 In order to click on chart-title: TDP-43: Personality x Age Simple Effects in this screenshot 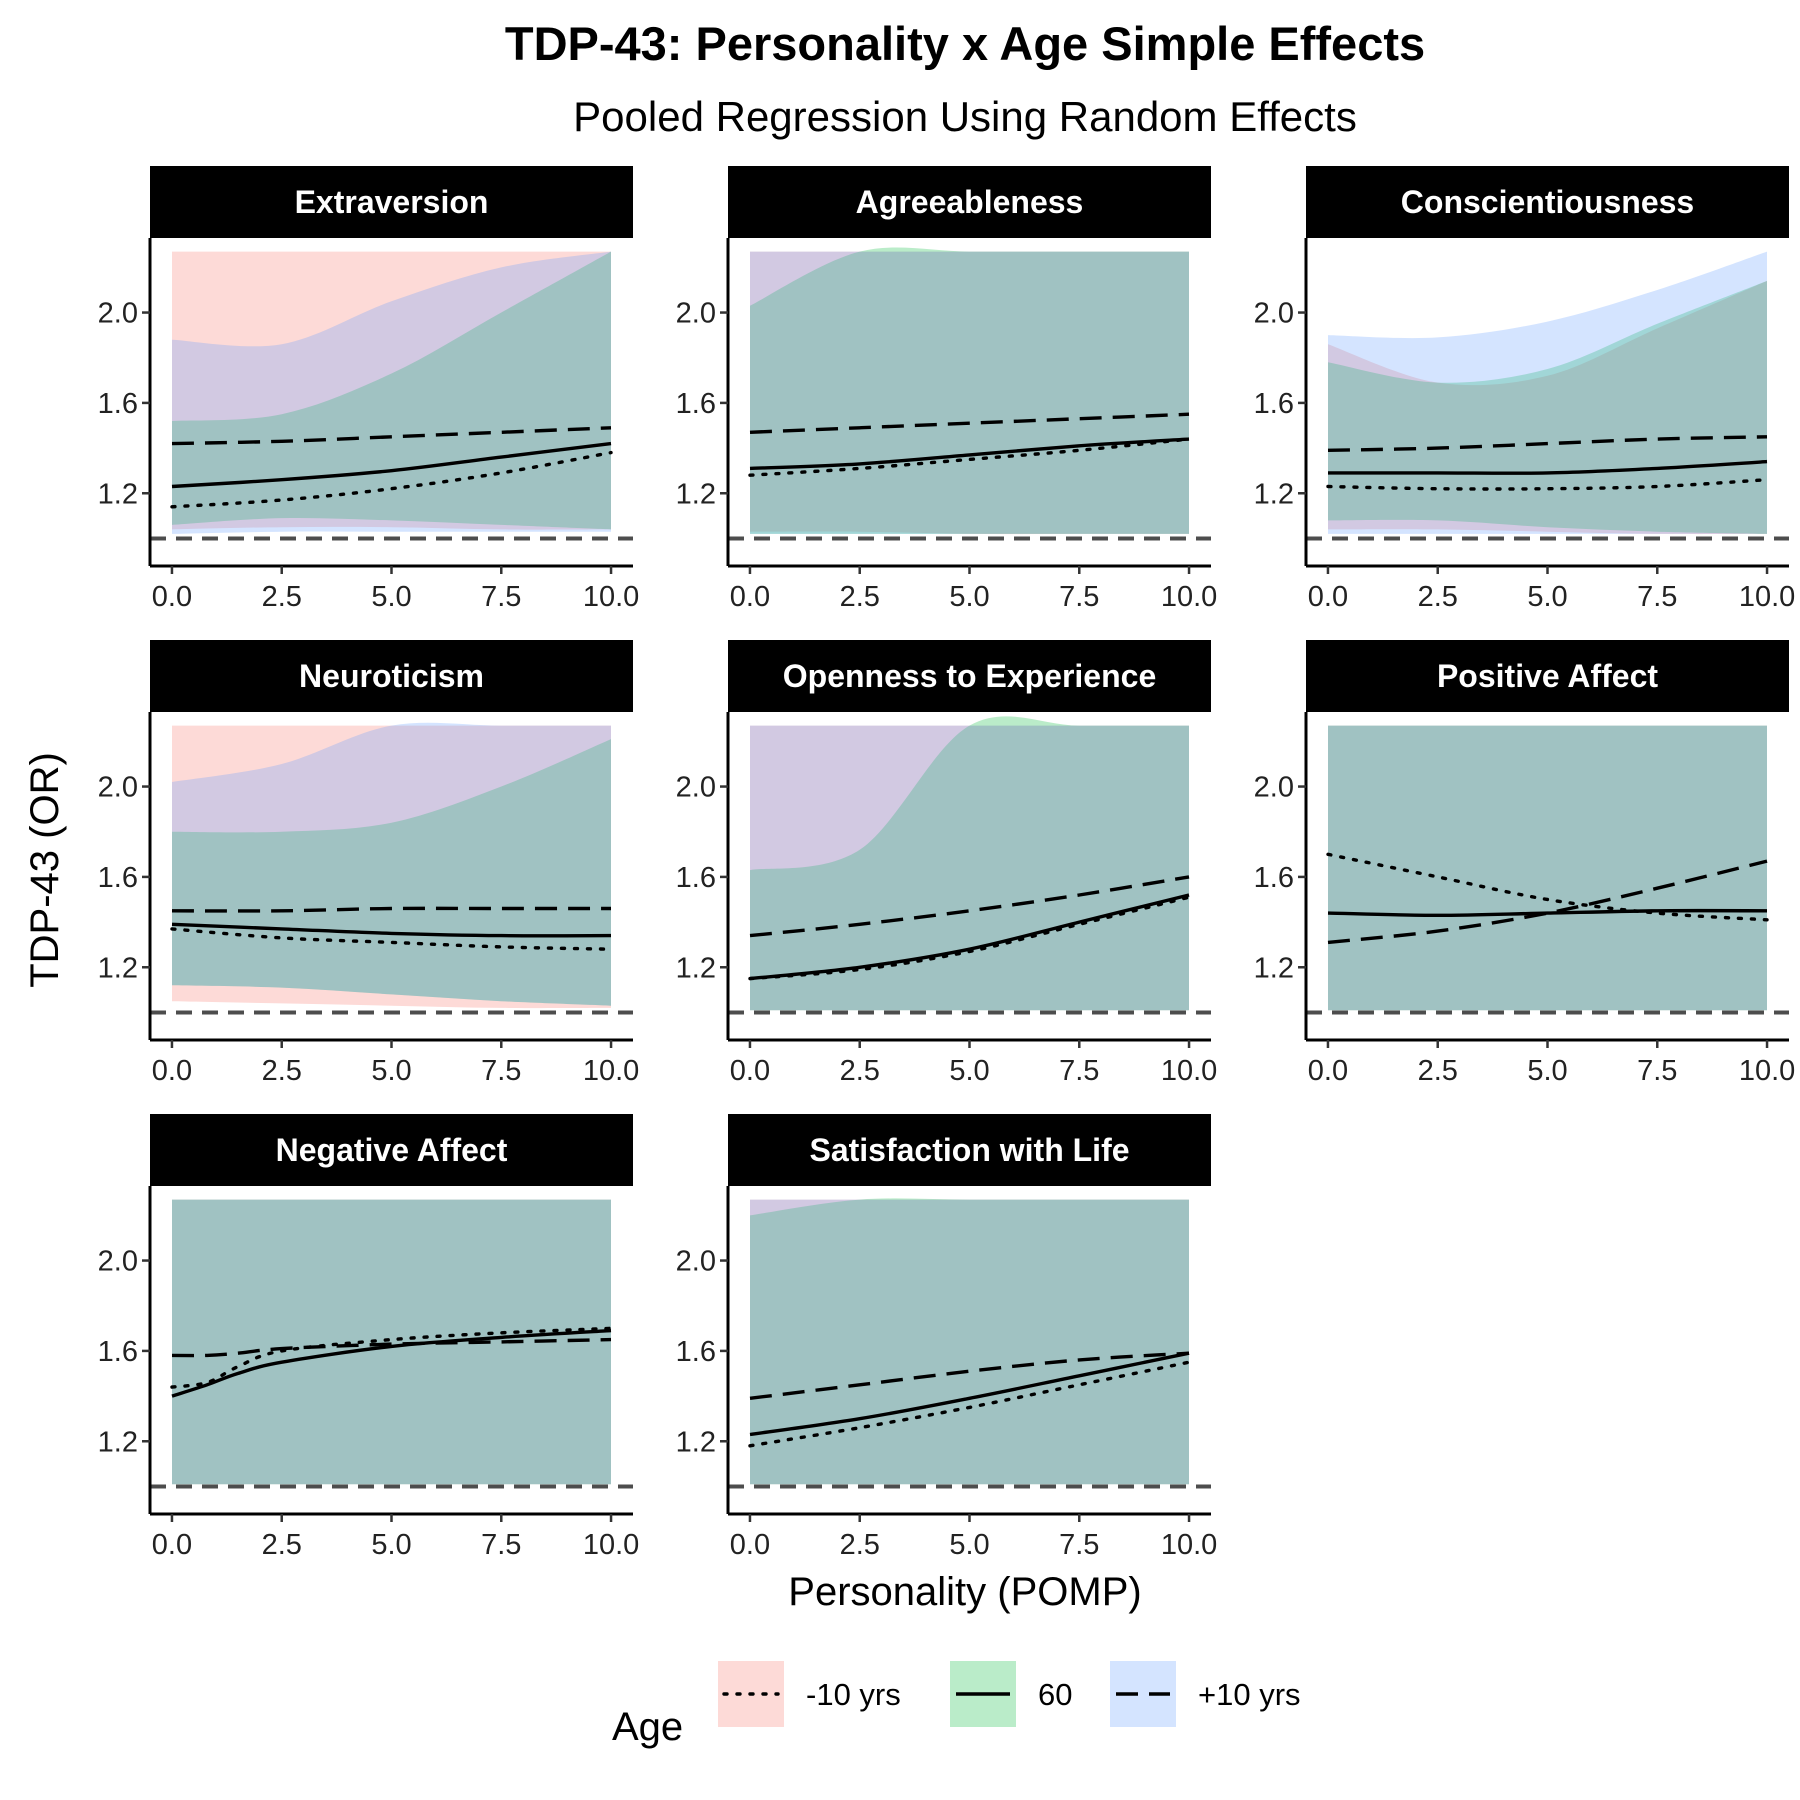, I will do `click(965, 43)`.